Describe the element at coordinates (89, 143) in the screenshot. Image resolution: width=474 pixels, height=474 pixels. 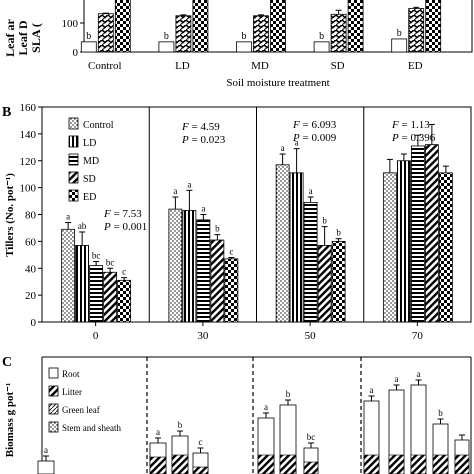
I see `panel-b-legend-label: LD` at that location.